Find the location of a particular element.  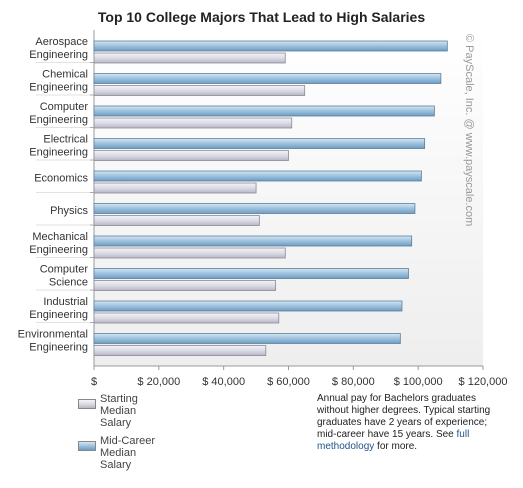

category-label: Computer Engineering is located at coordinates (58, 113).